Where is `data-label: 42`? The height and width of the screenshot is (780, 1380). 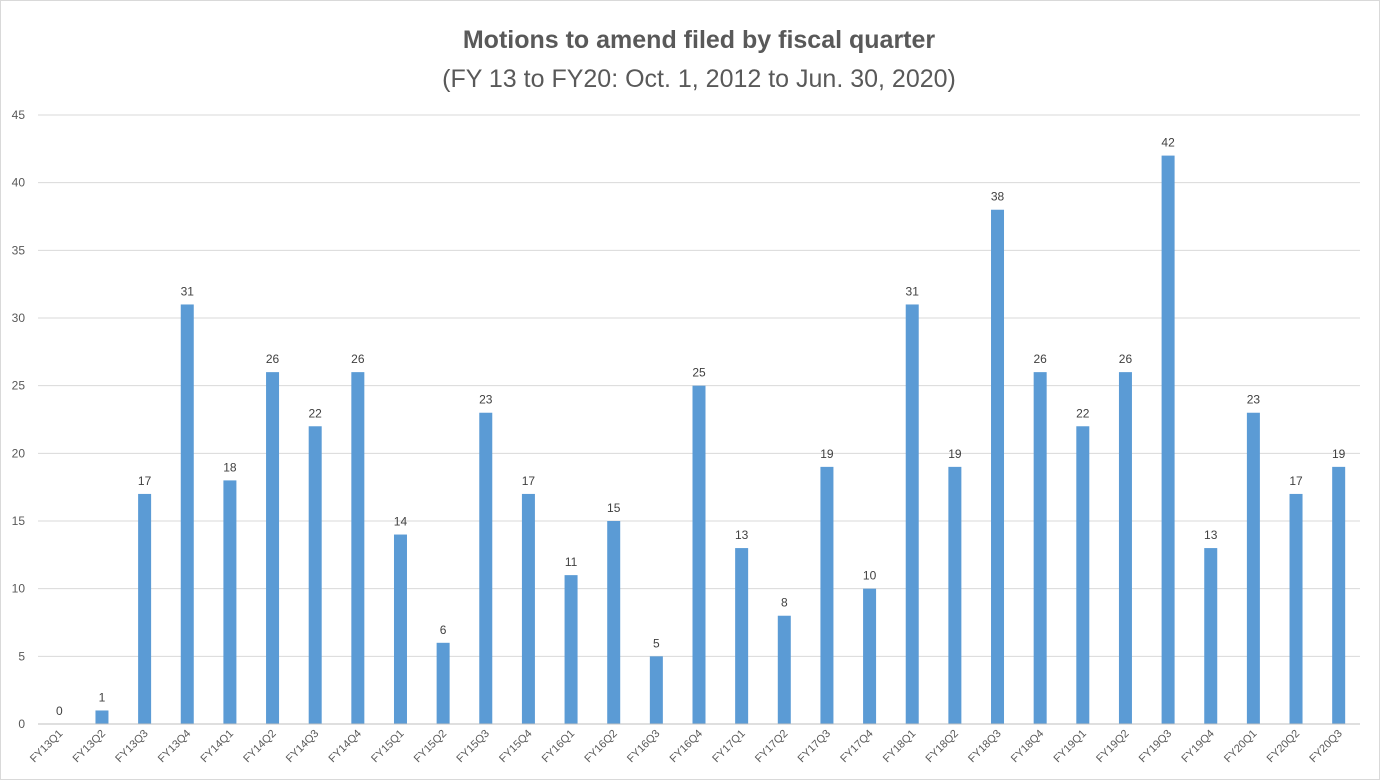
data-label: 42 is located at coordinates (1168, 143).